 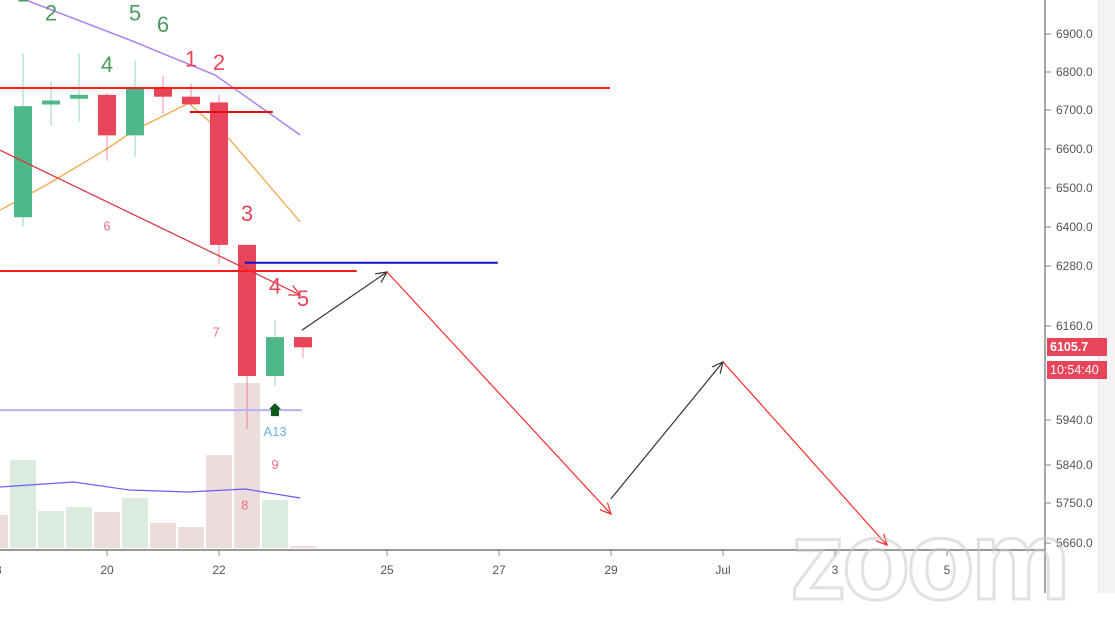 I want to click on price-tick-label: 6600.0, so click(x=1074, y=149).